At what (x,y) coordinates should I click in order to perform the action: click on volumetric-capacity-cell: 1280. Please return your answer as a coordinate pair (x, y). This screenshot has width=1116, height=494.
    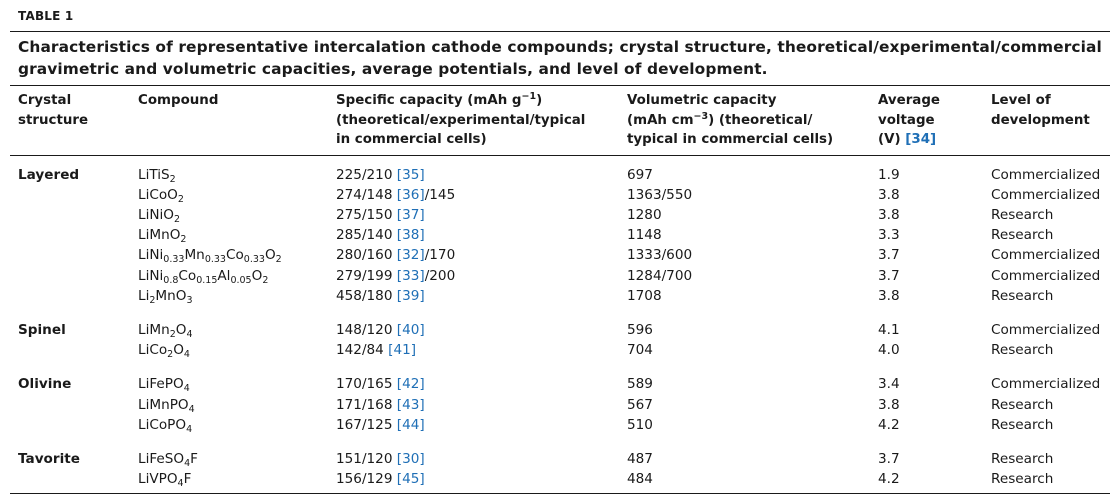
    Looking at the image, I should click on (644, 214).